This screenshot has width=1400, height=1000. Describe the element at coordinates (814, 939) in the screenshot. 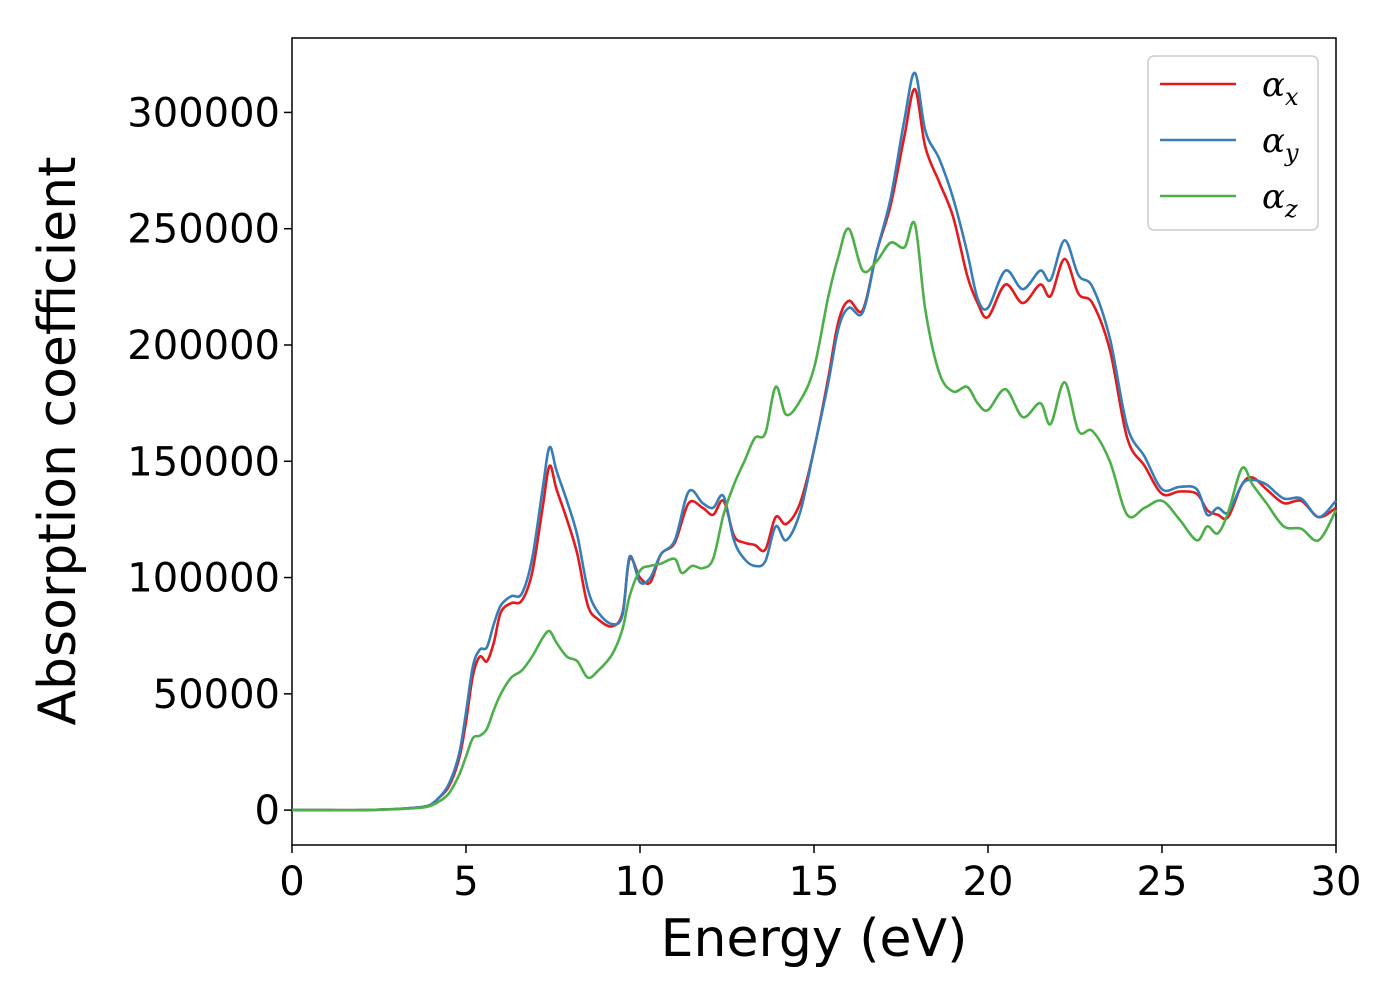

I see `x-axis-title: Energy (eV)` at that location.